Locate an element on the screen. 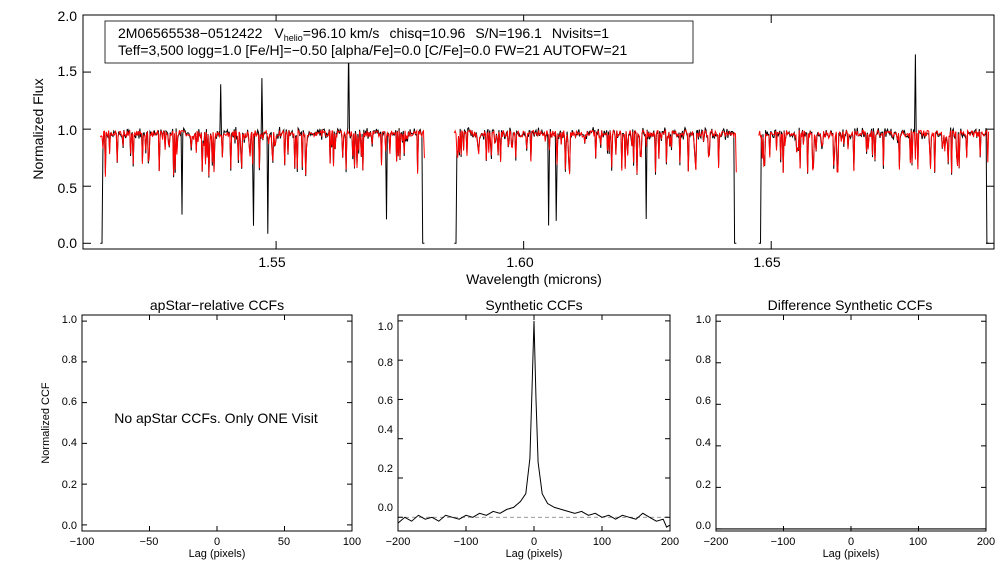  apstar-ccf-title: apStar−relative CCFs is located at coordinates (217, 305).